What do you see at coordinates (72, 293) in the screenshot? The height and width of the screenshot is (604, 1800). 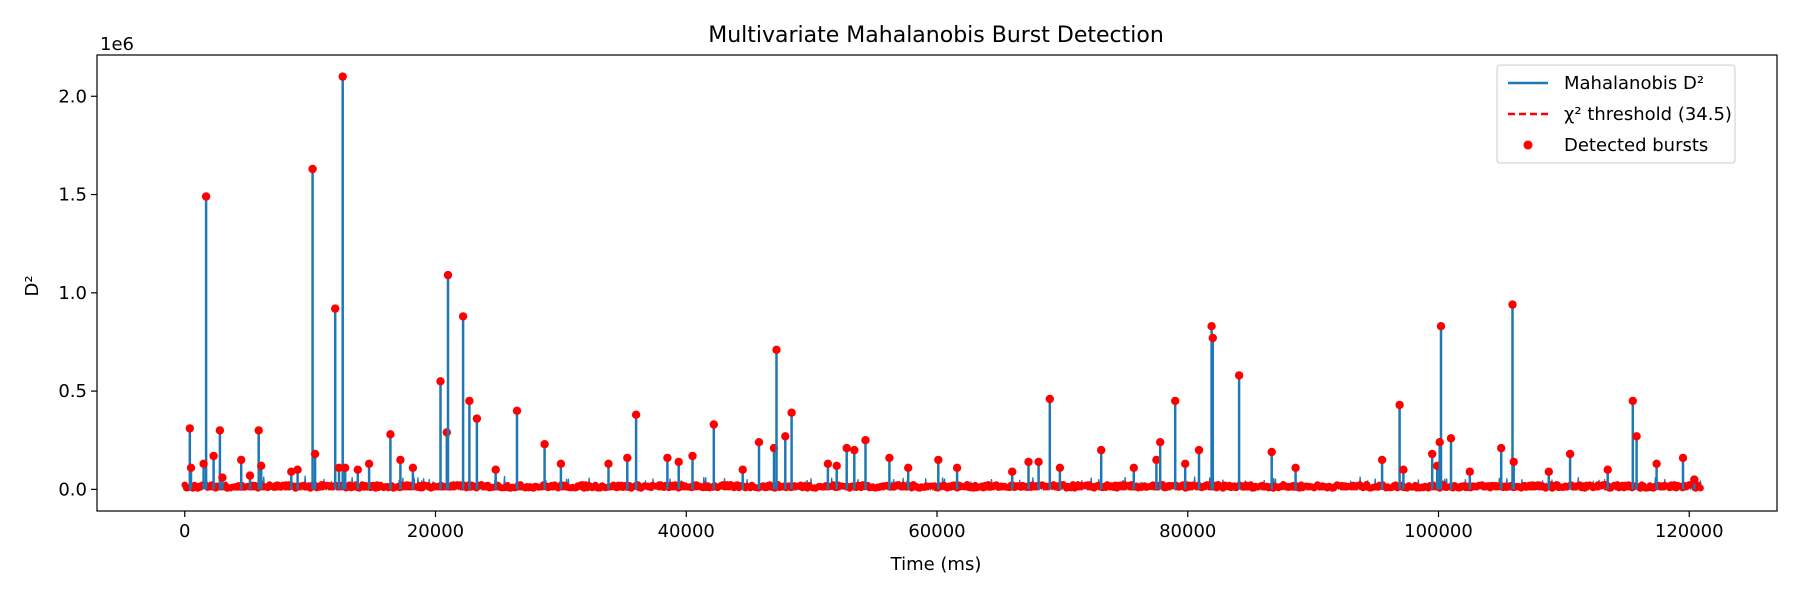 I see `y-tick-label: 1.0` at bounding box center [72, 293].